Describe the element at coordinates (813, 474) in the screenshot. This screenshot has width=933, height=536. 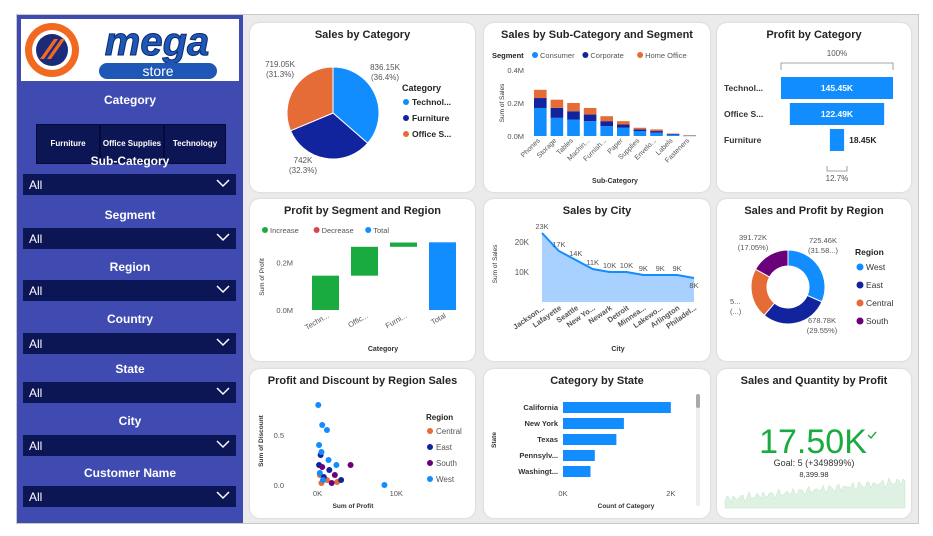
I see `kpi-sub: 8,399.98` at that location.